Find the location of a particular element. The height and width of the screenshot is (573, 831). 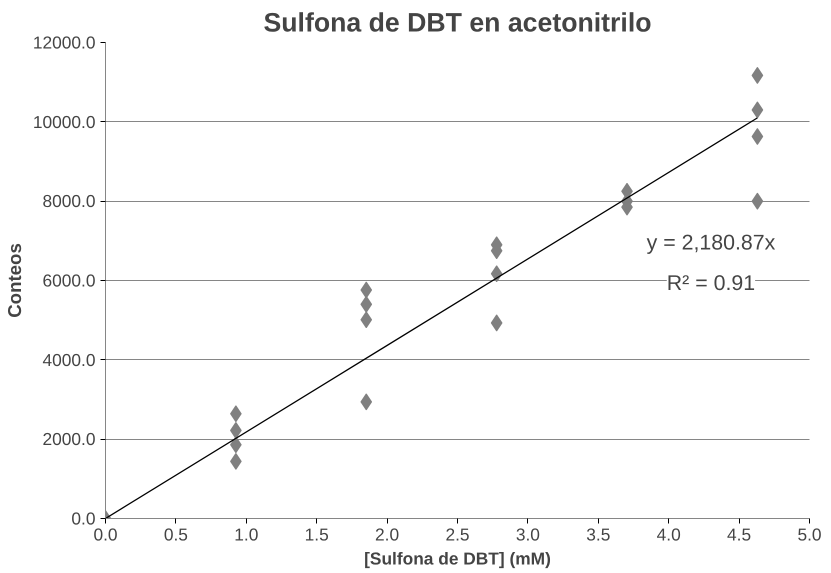

x-tick-label: 0.0 is located at coordinates (105, 534).